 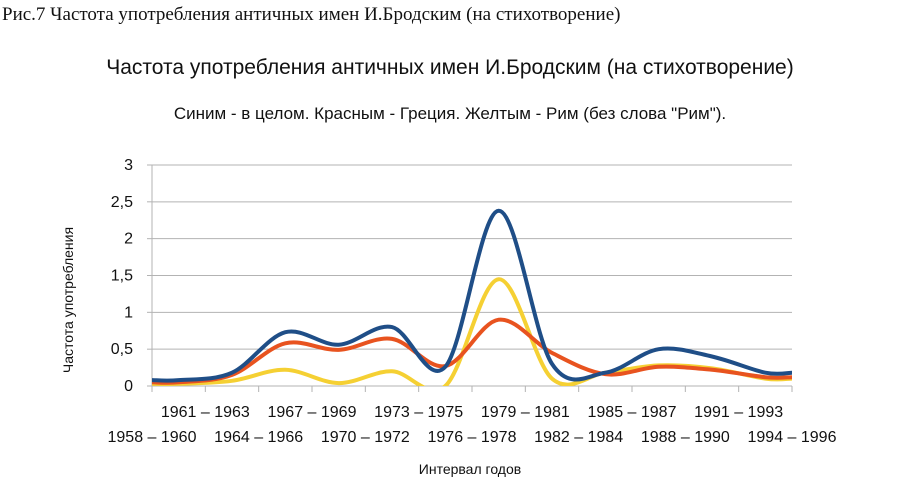 What do you see at coordinates (122, 276) in the screenshot?
I see `y-tick-label: 1,5` at bounding box center [122, 276].